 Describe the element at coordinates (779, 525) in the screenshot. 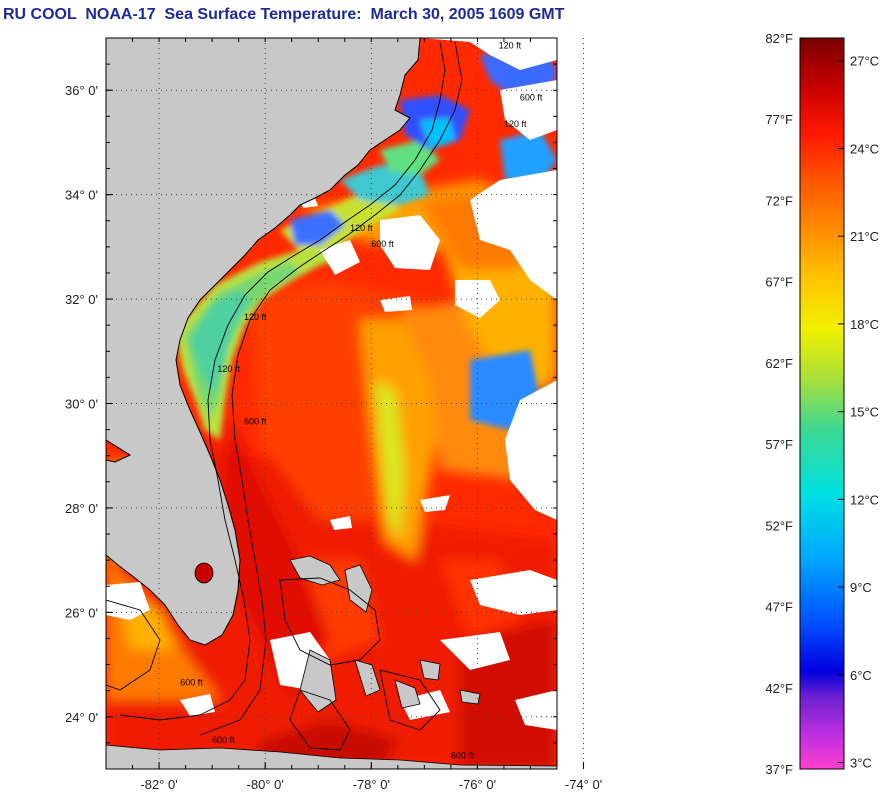

I see `colorbar-f-label: 52°F` at that location.